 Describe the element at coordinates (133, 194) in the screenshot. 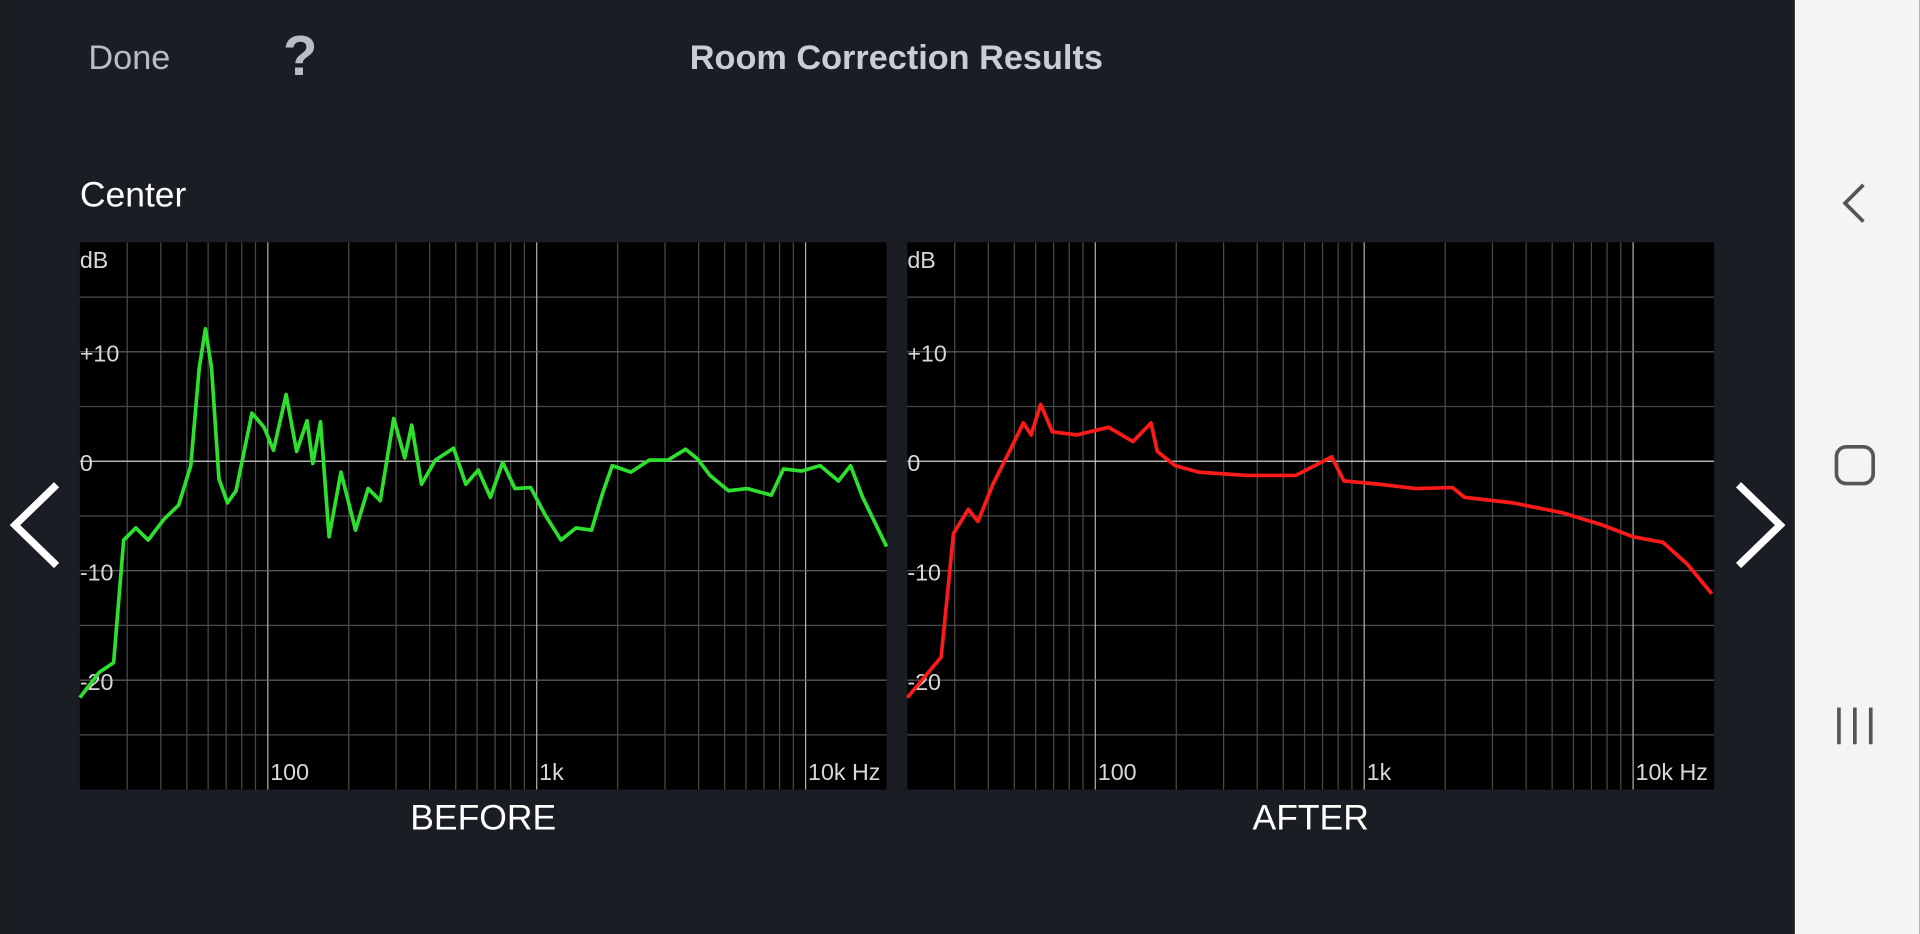

I see `channel-name: Center` at that location.